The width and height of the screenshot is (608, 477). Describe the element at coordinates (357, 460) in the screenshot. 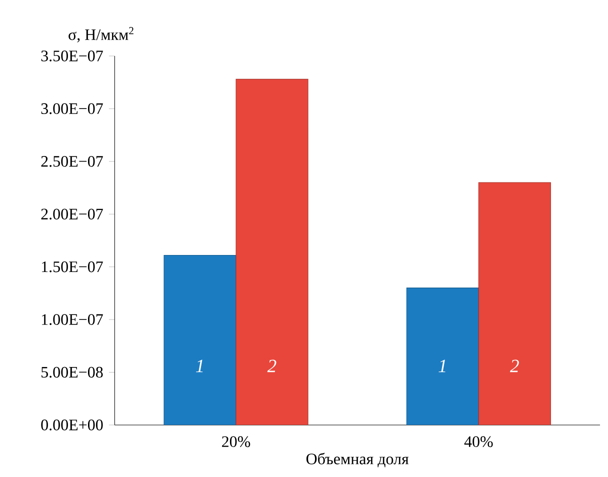

I see `x-axis-title: Объемная доля` at that location.